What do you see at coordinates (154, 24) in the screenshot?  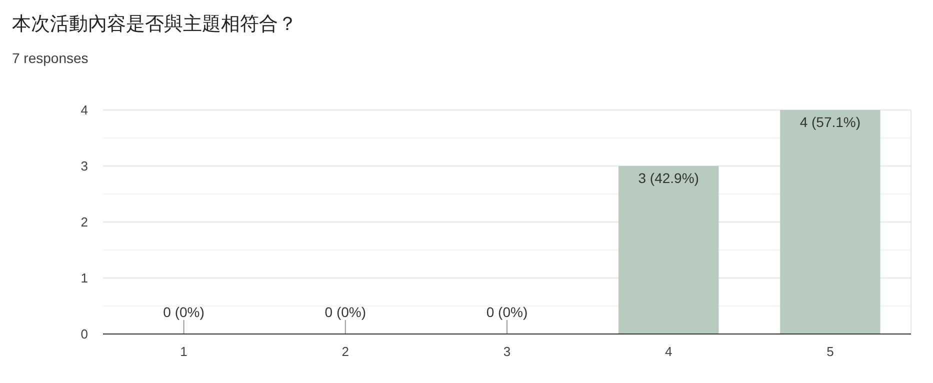 I see `chart-title: 本次活動內容是否與主題相符合？` at bounding box center [154, 24].